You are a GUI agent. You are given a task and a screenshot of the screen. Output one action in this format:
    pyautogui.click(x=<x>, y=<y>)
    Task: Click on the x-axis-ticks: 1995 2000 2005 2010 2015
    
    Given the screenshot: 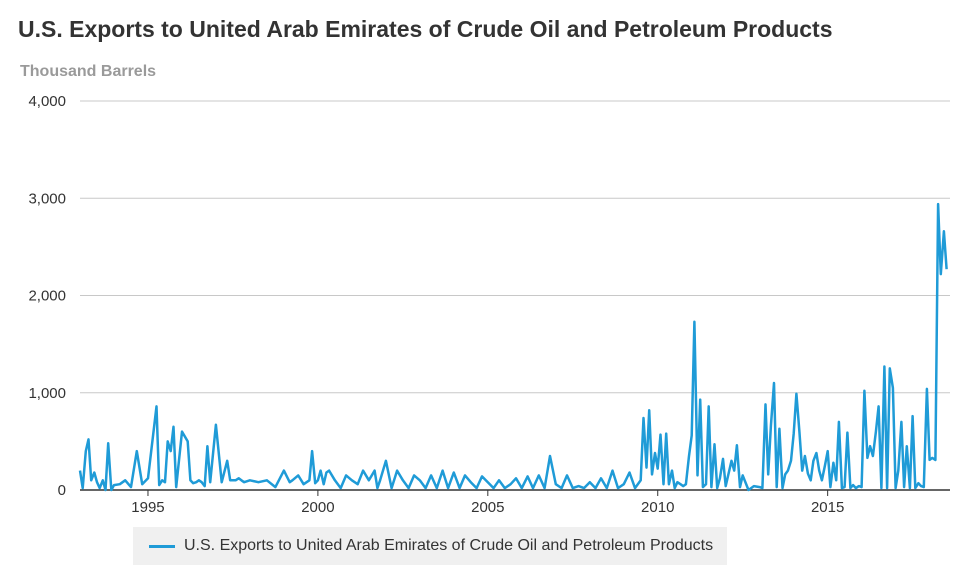 What is the action you would take?
    pyautogui.click(x=487, y=503)
    